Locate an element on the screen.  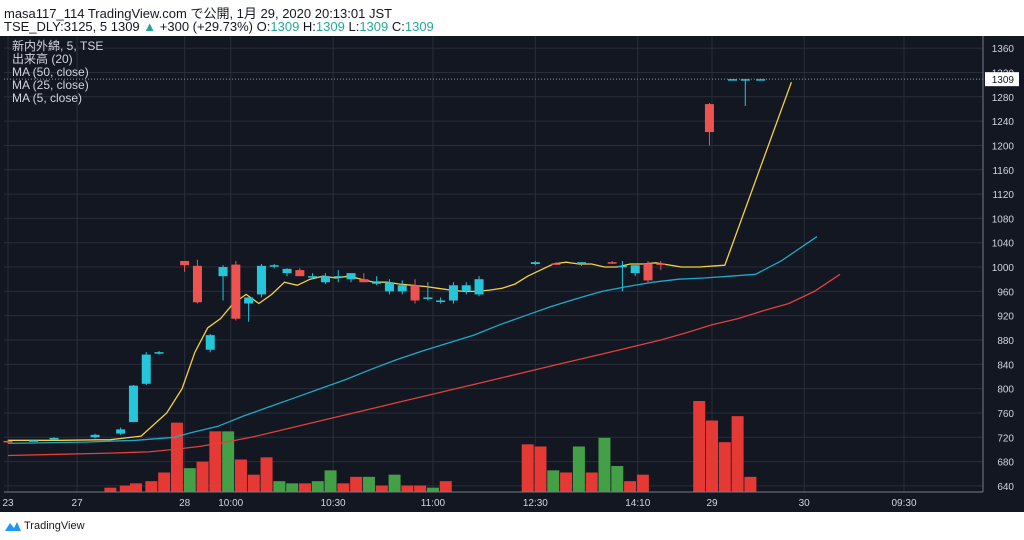
legend-symbol: 新内外綿, 5, TSE is located at coordinates (58, 46).